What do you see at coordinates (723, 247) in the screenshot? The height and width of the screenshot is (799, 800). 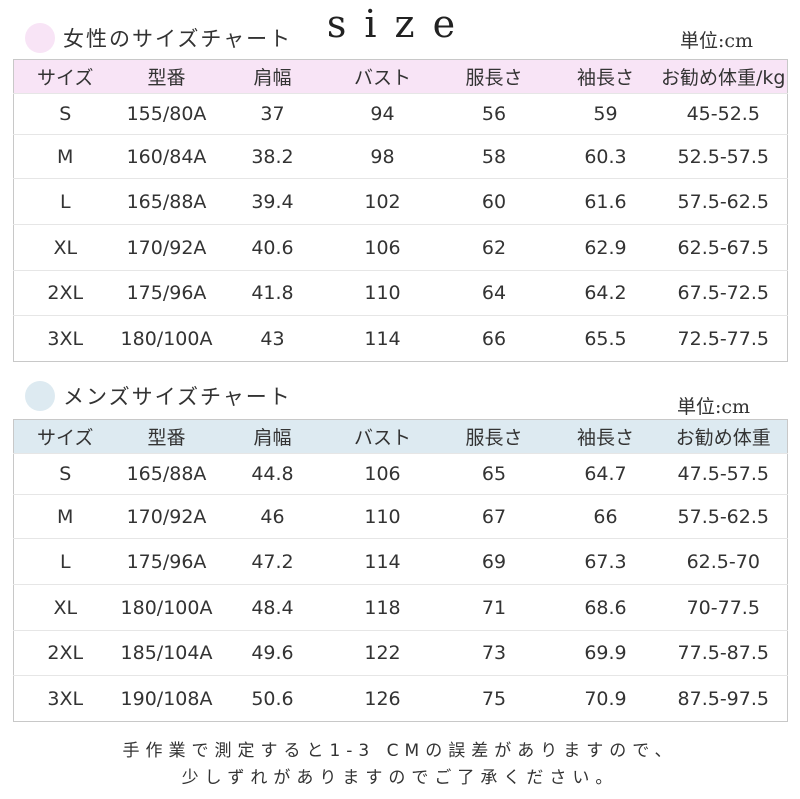 I see `table-cell: 62.5-67.5` at bounding box center [723, 247].